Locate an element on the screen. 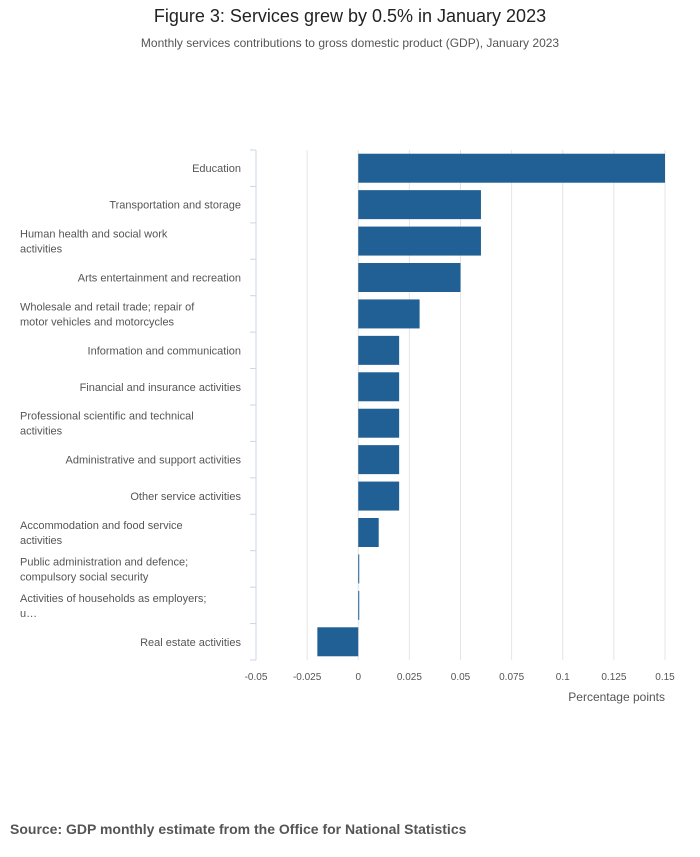 This screenshot has height=857, width=700. category-label: Information and communication is located at coordinates (164, 351).